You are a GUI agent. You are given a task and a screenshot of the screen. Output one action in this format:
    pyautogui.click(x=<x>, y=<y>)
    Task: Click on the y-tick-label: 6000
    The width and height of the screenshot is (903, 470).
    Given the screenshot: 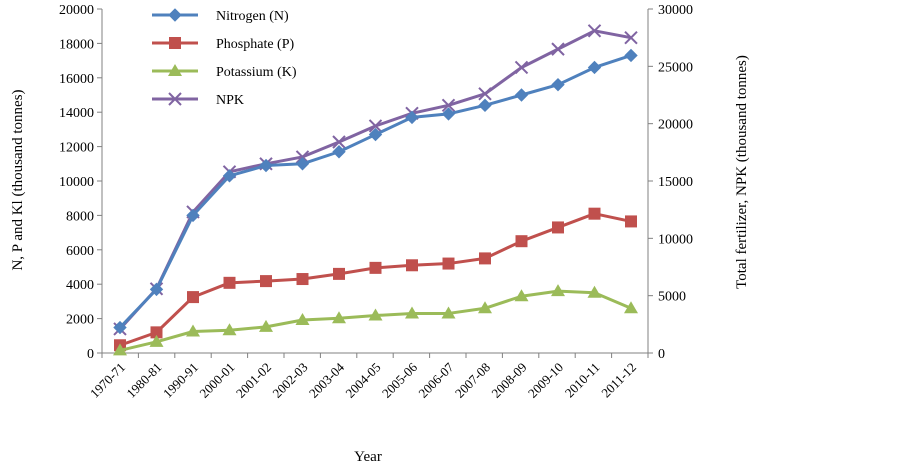 What is the action you would take?
    pyautogui.click(x=80, y=251)
    